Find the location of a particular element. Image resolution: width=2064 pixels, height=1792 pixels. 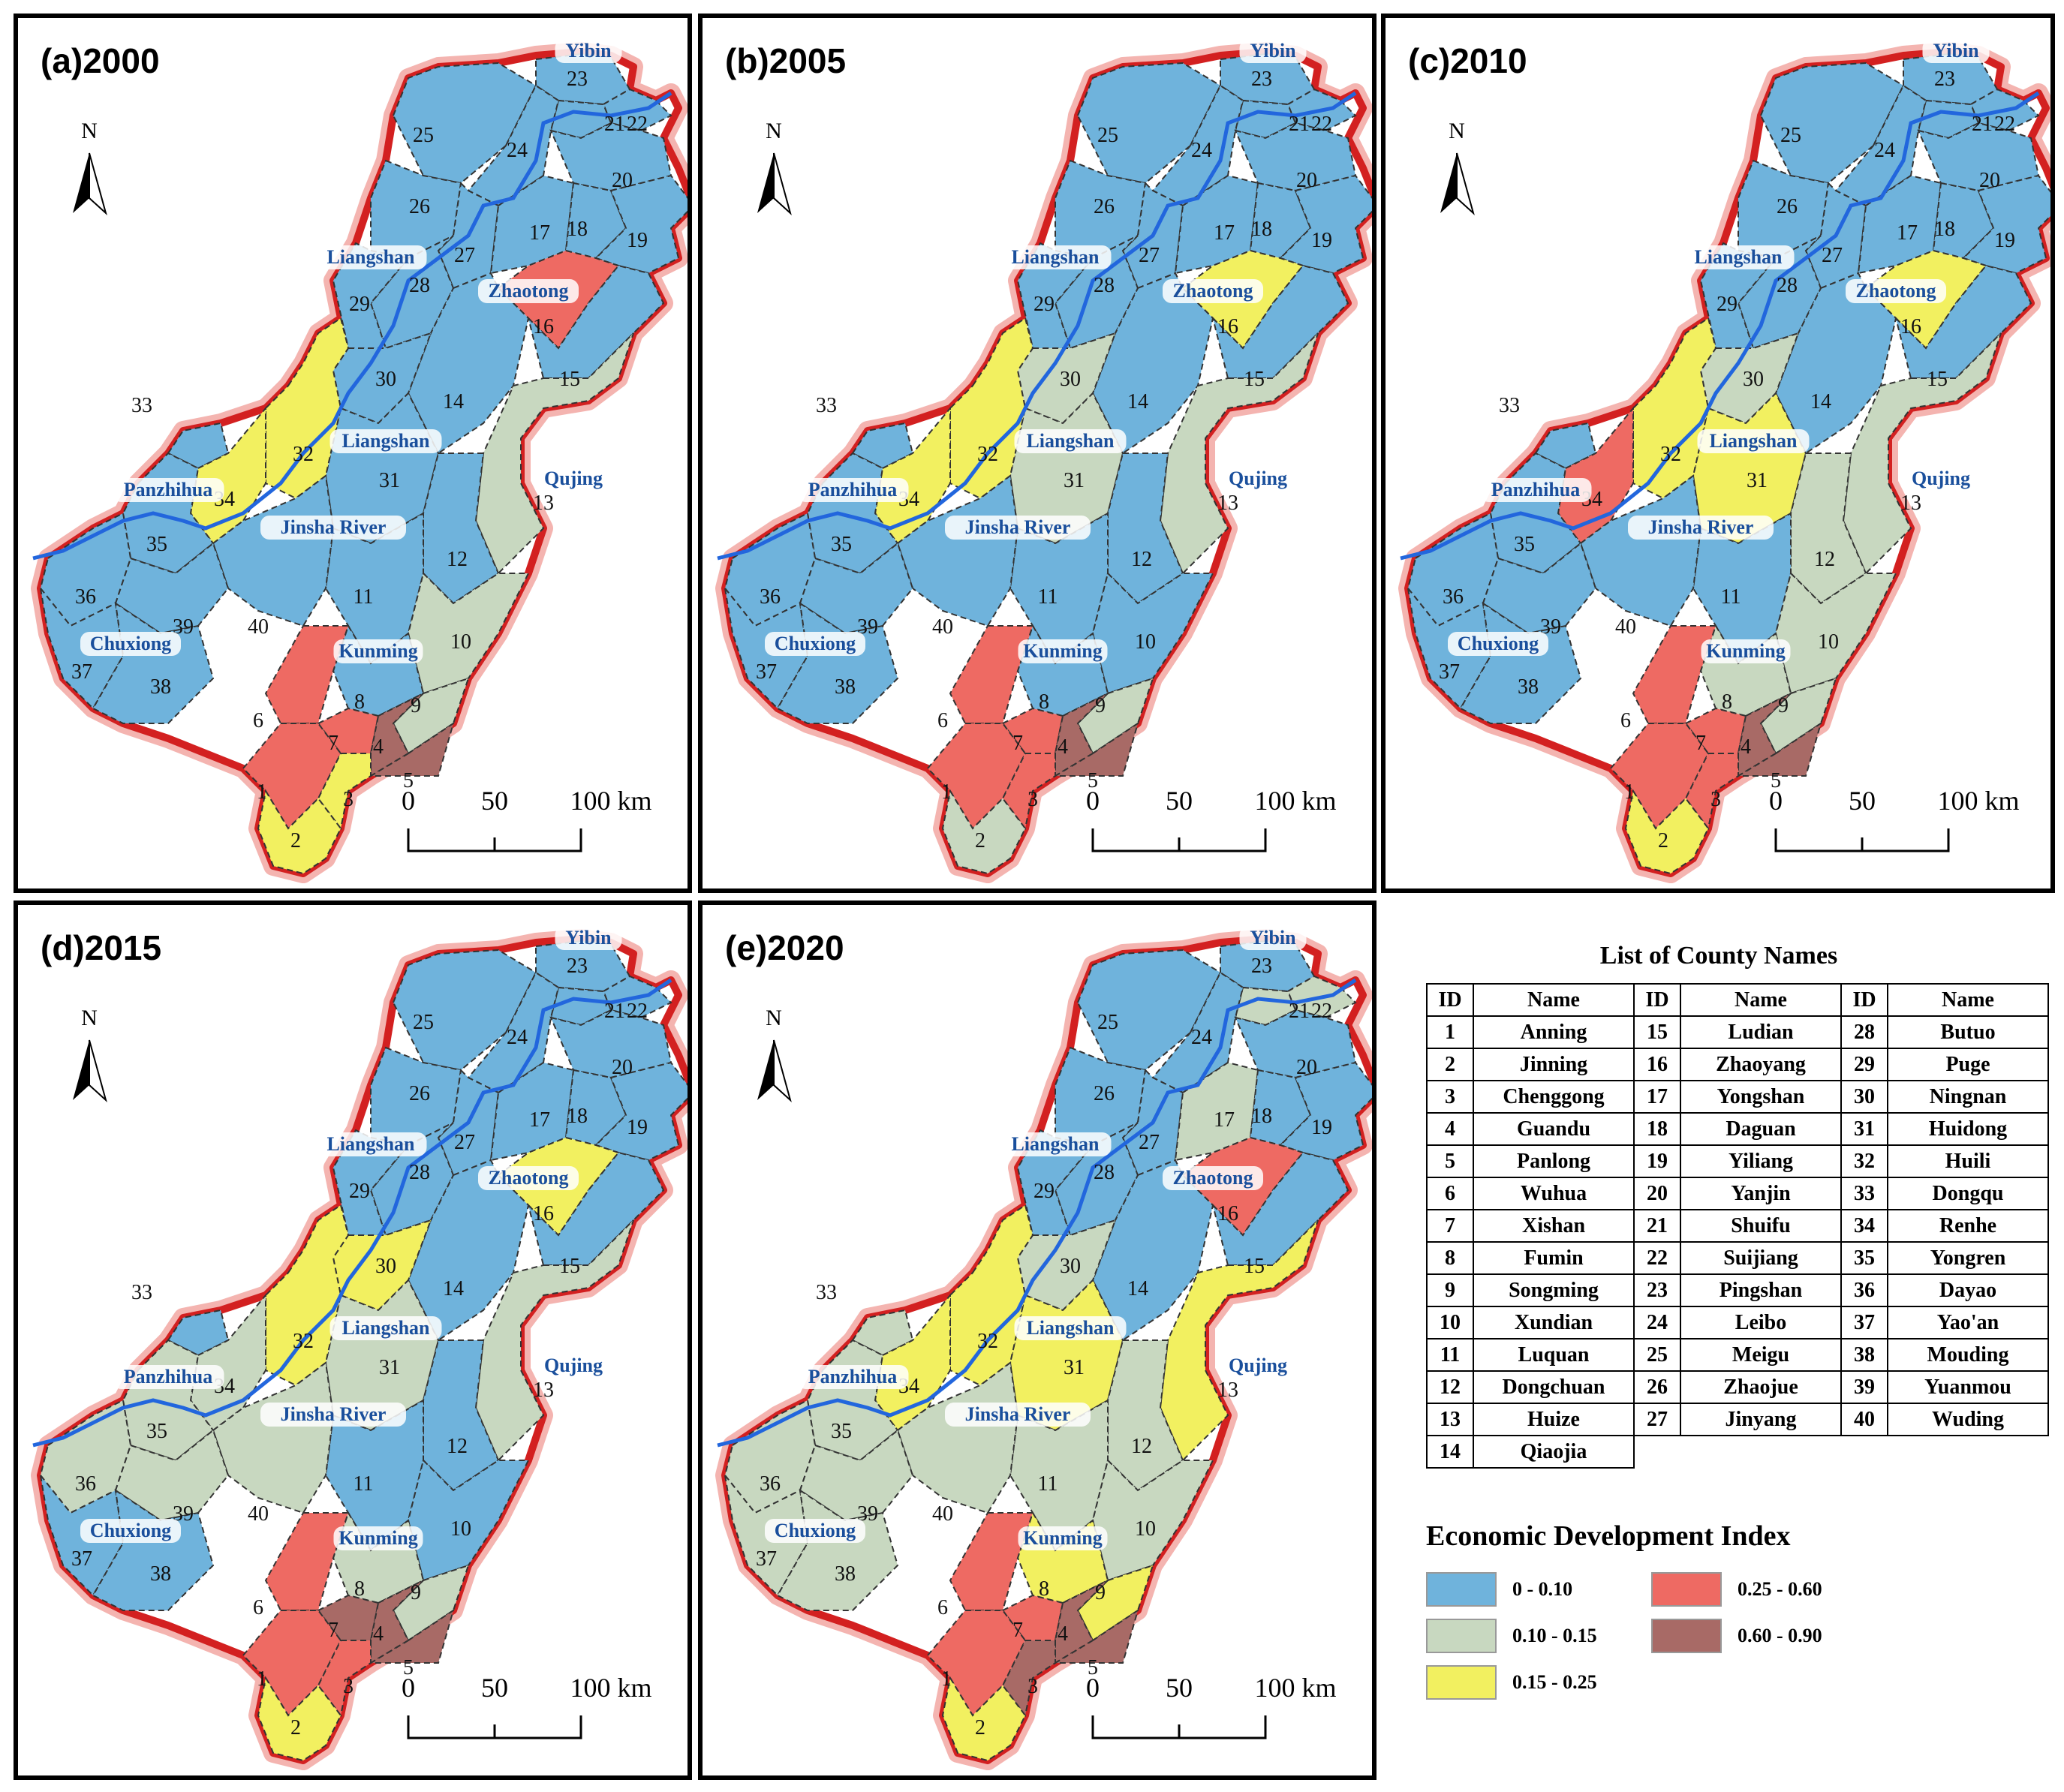

scale-label: 100 km is located at coordinates (1295, 1688).